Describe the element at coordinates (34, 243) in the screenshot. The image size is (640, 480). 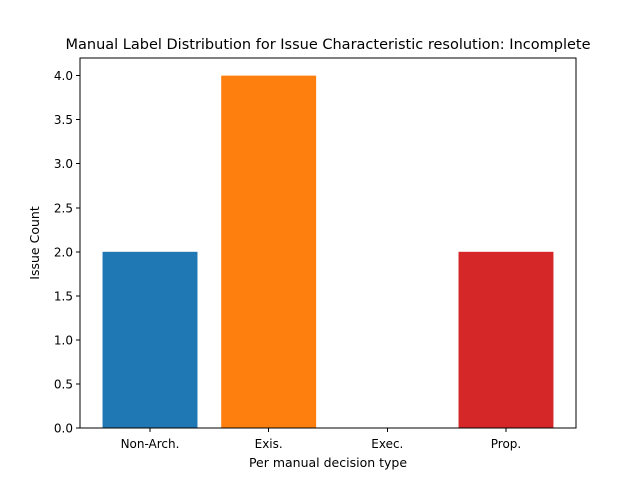
I see `y-axis-label: Issue Count` at that location.